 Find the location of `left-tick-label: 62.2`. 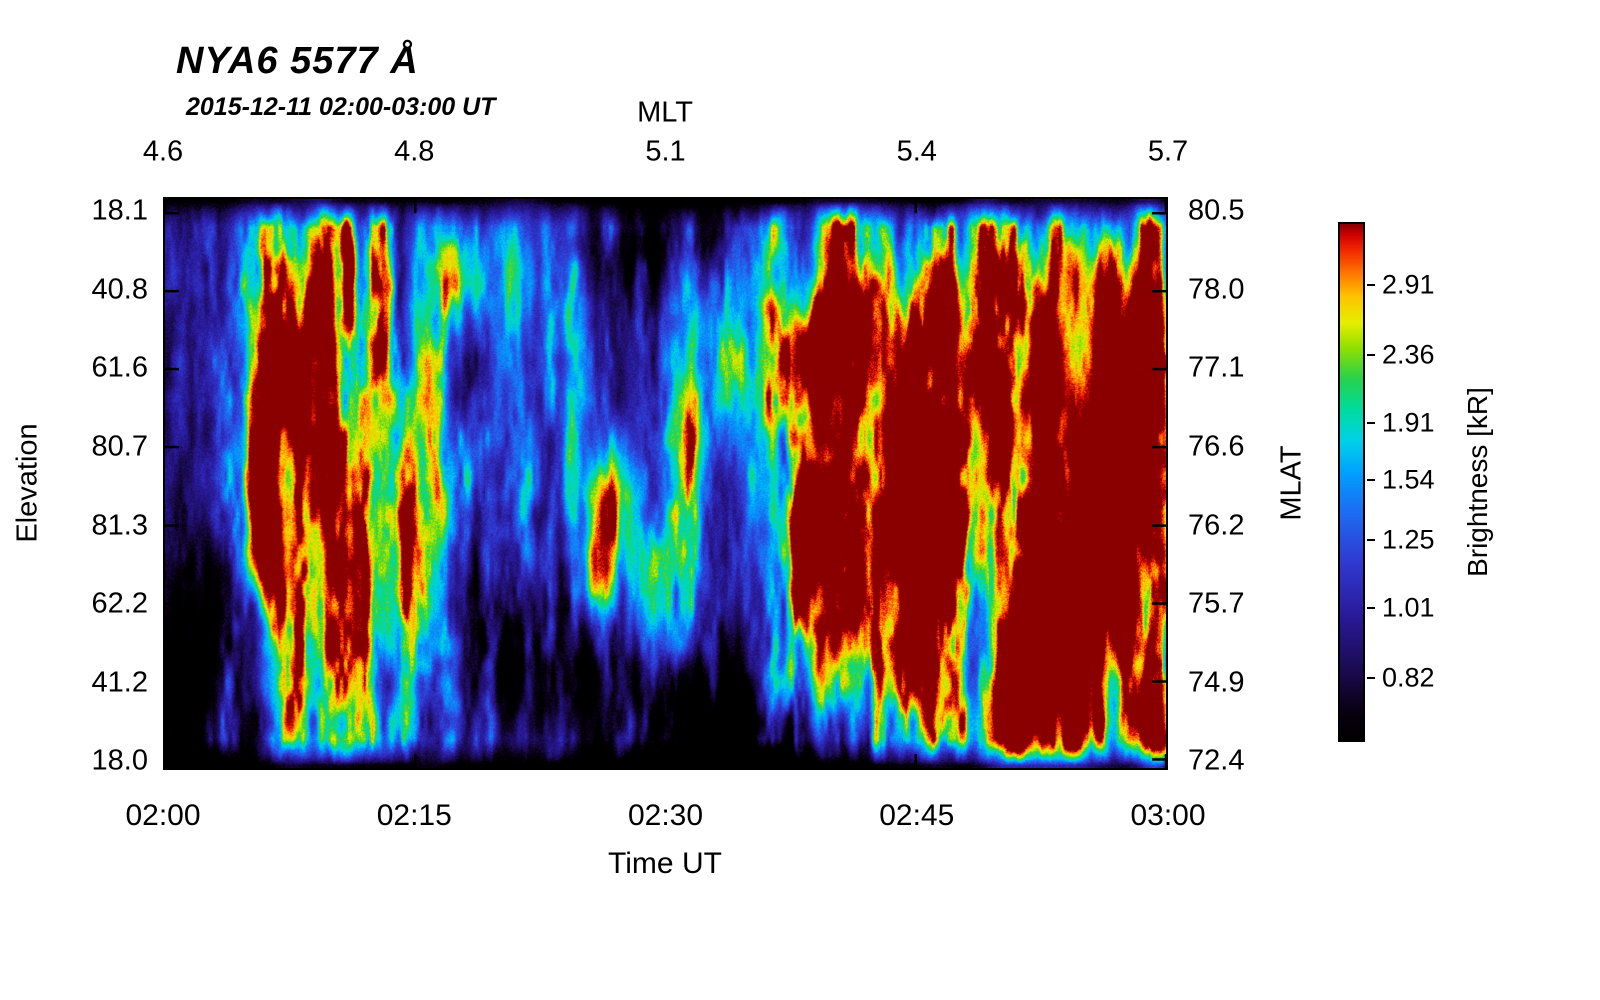

left-tick-label: 62.2 is located at coordinates (119, 603).